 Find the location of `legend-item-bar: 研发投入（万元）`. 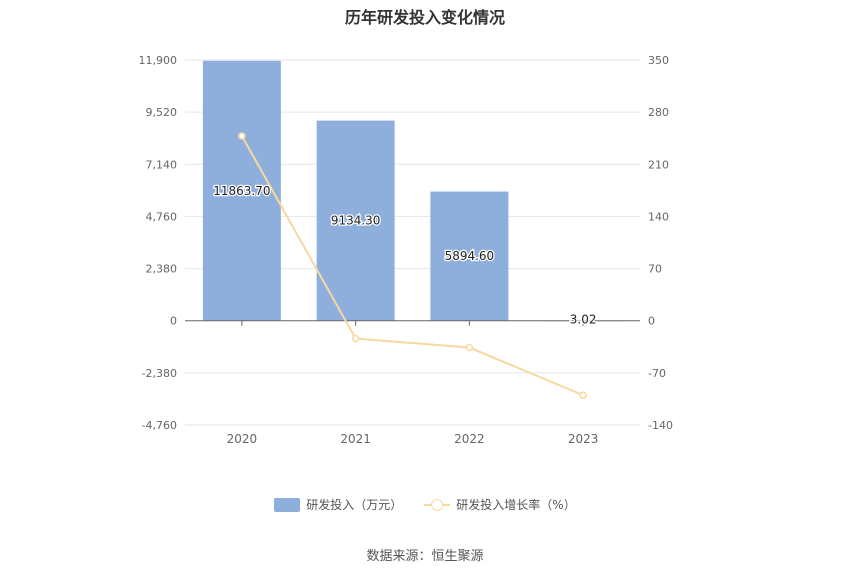

legend-item-bar: 研发投入（万元） is located at coordinates (338, 504).